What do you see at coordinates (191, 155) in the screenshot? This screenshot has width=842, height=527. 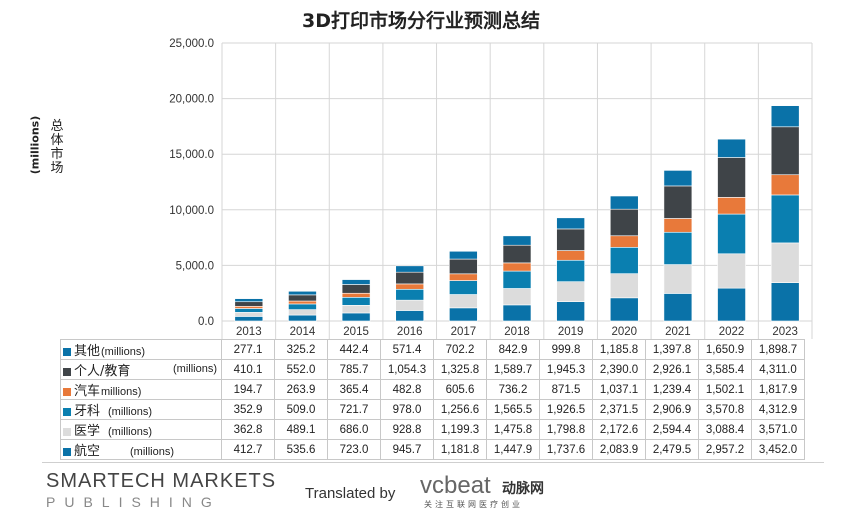 I see `y-tick-label: 15,000.0` at bounding box center [191, 155].